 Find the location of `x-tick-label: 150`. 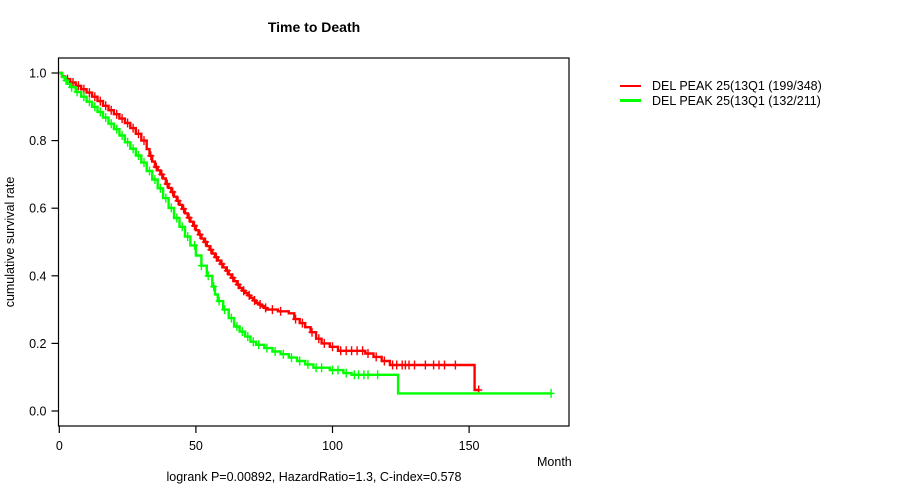

x-tick-label: 150 is located at coordinates (469, 446).